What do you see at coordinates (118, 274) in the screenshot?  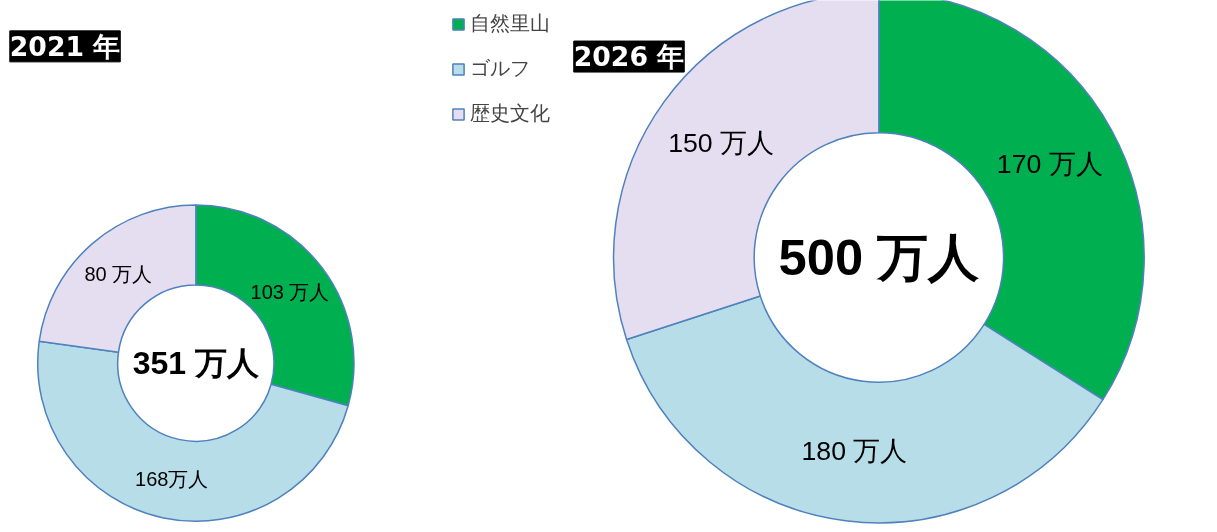 I see `data-label: 80 万人` at bounding box center [118, 274].